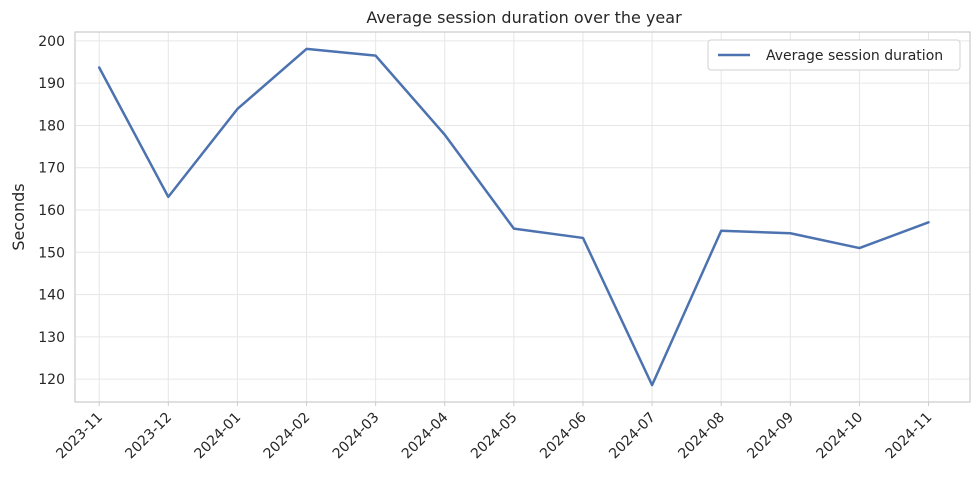  Describe the element at coordinates (563, 435) in the screenshot. I see `x-tick-label: 2024-06` at that location.